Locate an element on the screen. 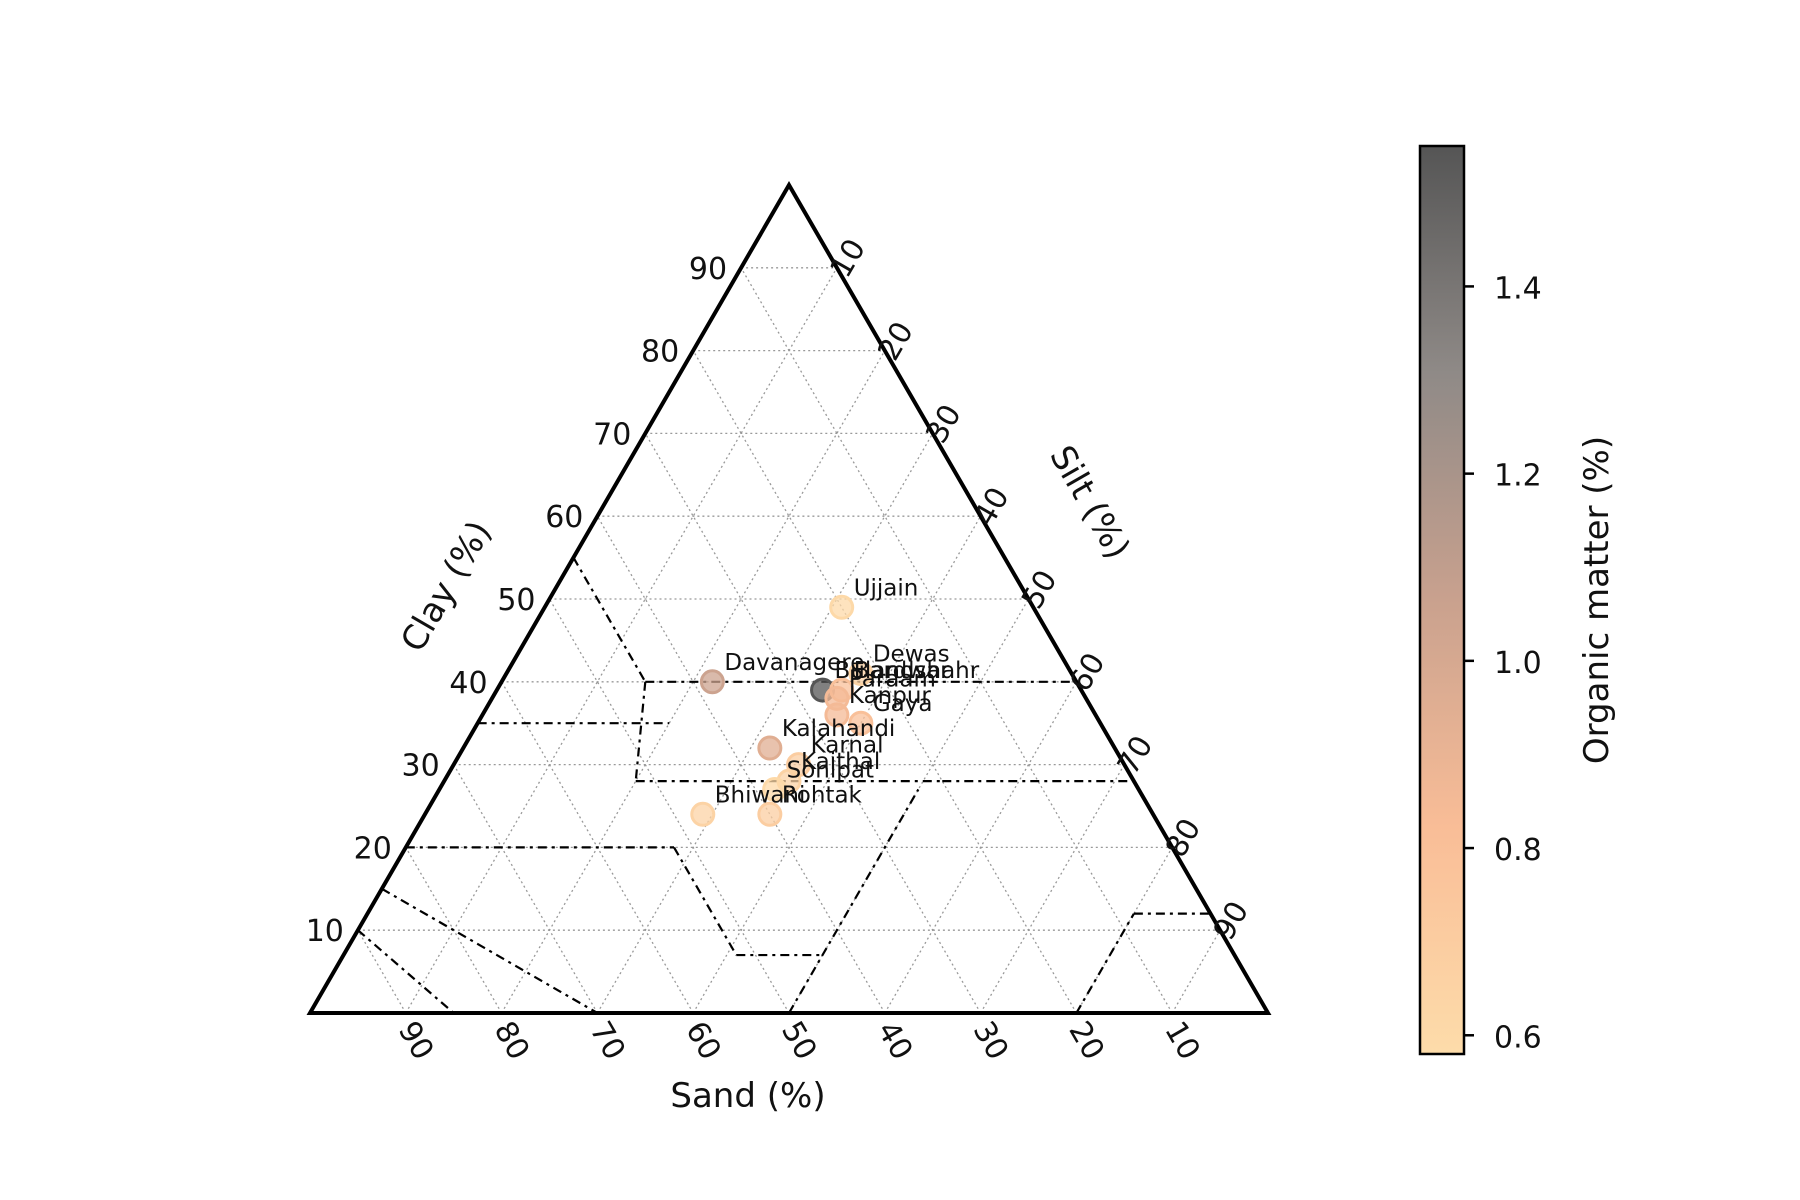 Image resolution: width=1800 pixels, height=1200 pixels. silt-tick-label: 30 is located at coordinates (943, 424).